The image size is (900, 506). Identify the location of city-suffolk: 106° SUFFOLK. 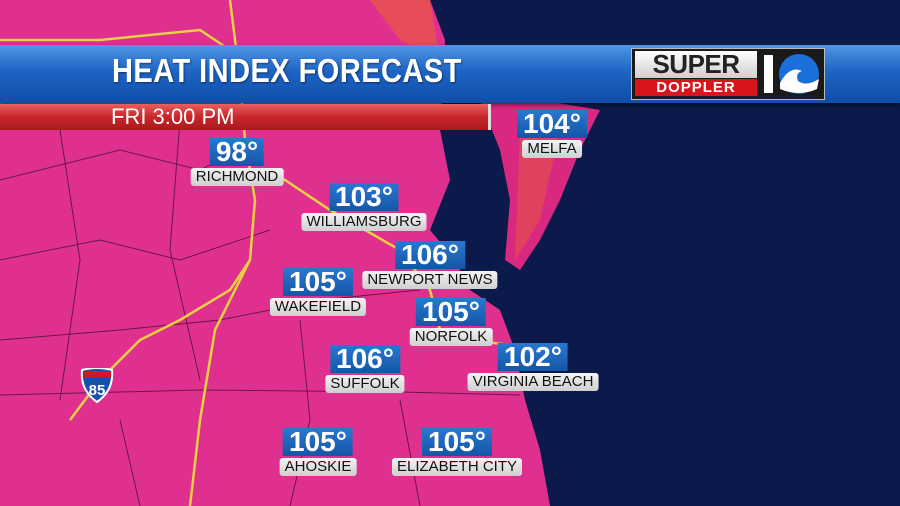
(365, 369).